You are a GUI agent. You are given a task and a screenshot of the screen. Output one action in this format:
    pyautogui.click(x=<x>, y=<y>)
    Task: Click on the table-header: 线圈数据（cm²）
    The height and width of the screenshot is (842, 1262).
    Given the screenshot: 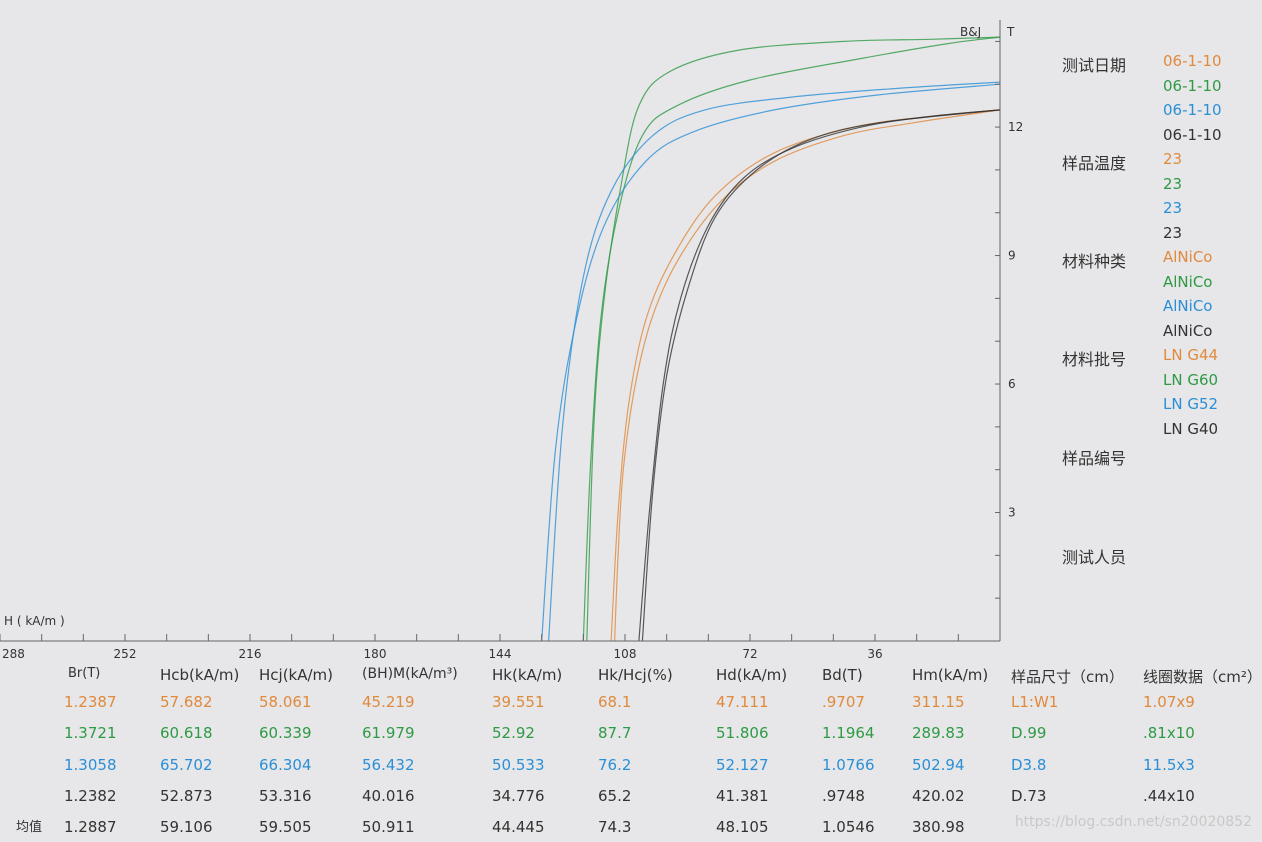 What is the action you would take?
    pyautogui.click(x=1202, y=677)
    